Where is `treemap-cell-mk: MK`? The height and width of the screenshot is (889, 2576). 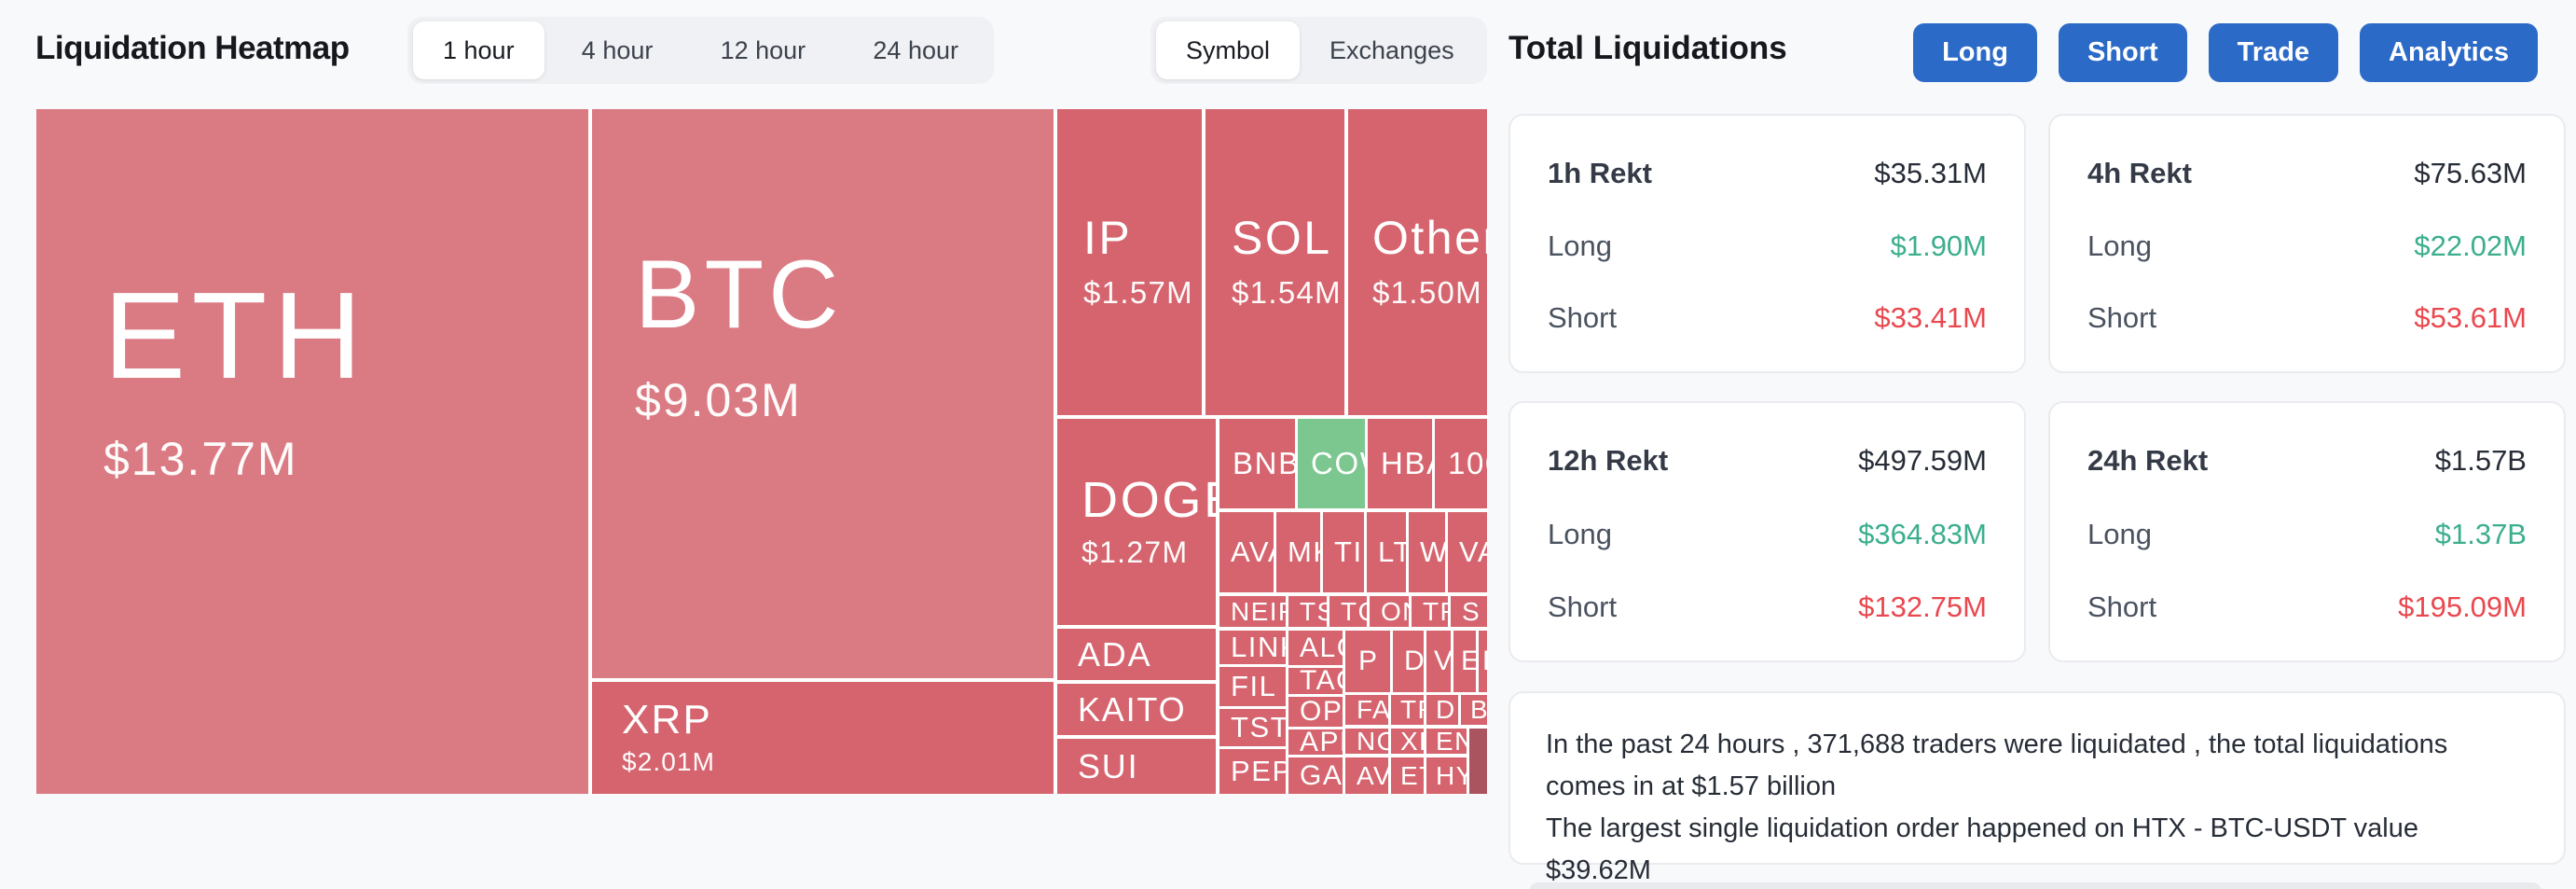 treemap-cell-mk: MK is located at coordinates (1298, 552).